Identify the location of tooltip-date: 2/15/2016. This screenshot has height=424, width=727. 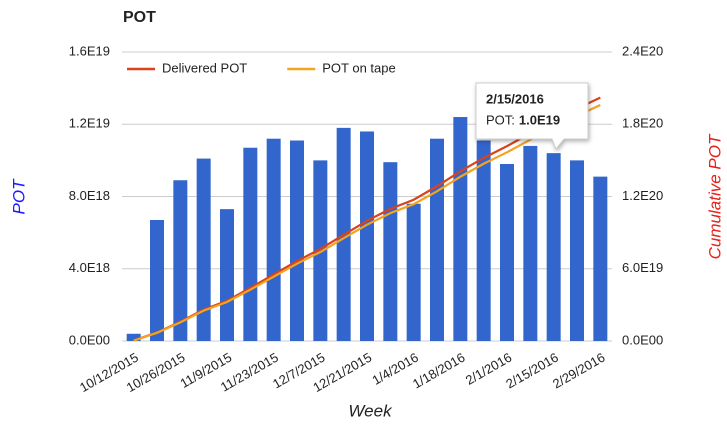
(515, 98).